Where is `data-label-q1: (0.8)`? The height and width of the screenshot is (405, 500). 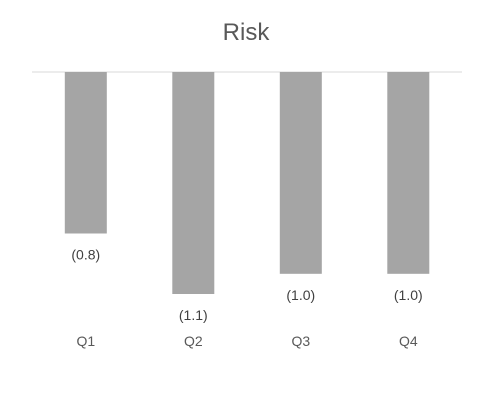
data-label-q1: (0.8) is located at coordinates (85, 255).